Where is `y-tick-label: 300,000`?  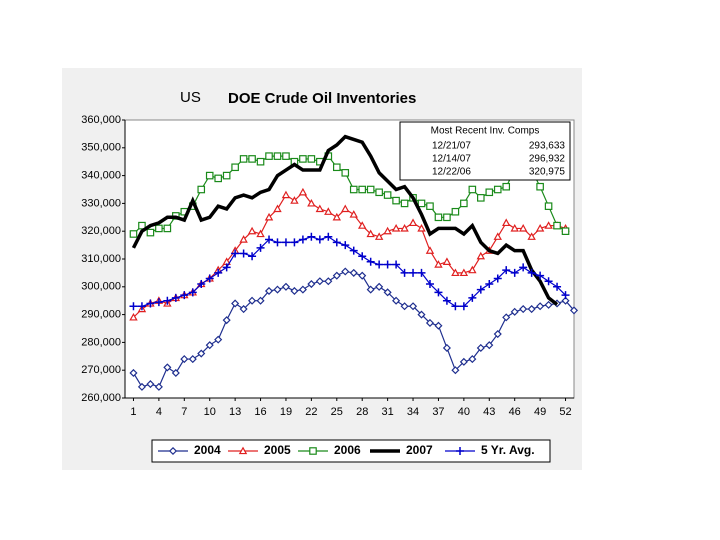 y-tick-label: 300,000 is located at coordinates (101, 287).